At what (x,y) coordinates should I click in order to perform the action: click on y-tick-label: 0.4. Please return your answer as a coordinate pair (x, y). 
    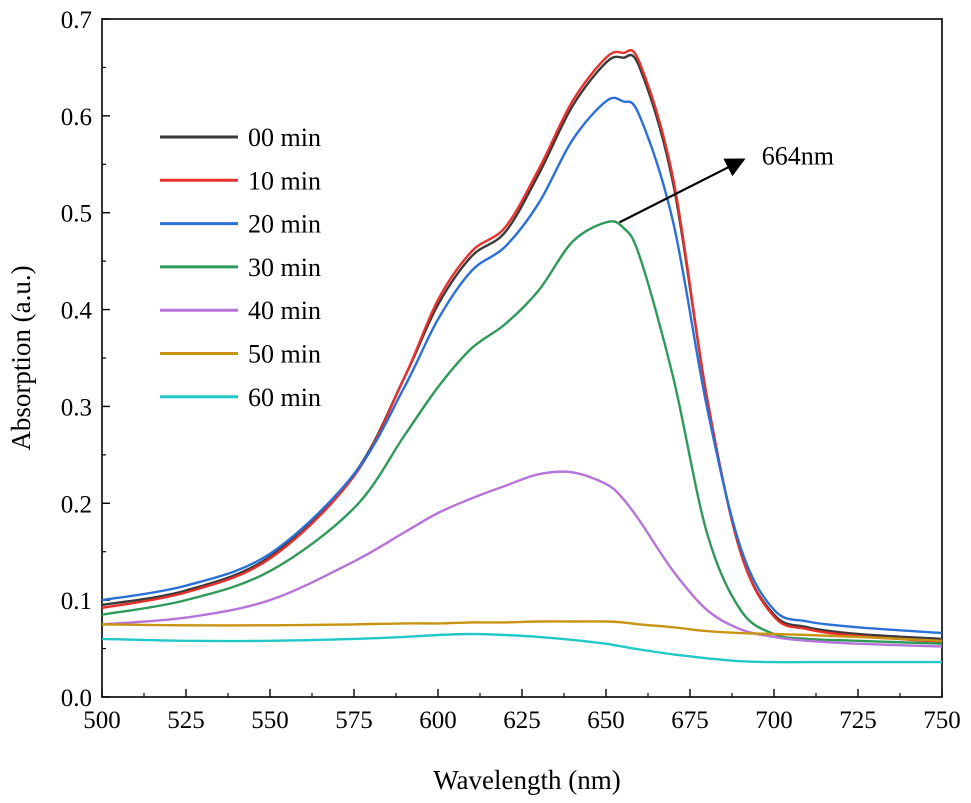
    Looking at the image, I should click on (77, 311).